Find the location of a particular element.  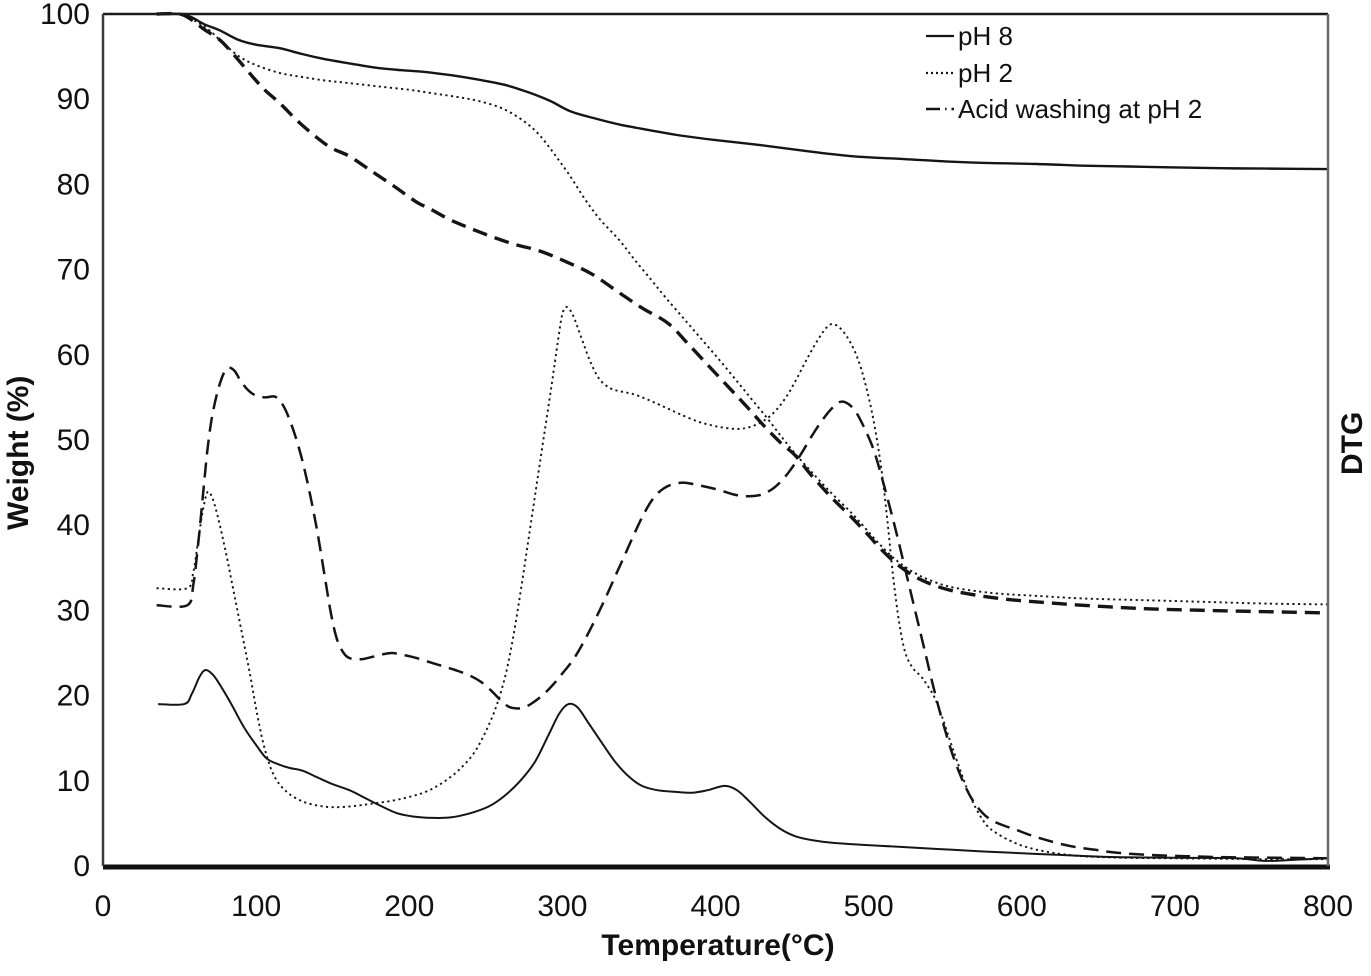

legend-item-label: pH 8 is located at coordinates (985, 36).